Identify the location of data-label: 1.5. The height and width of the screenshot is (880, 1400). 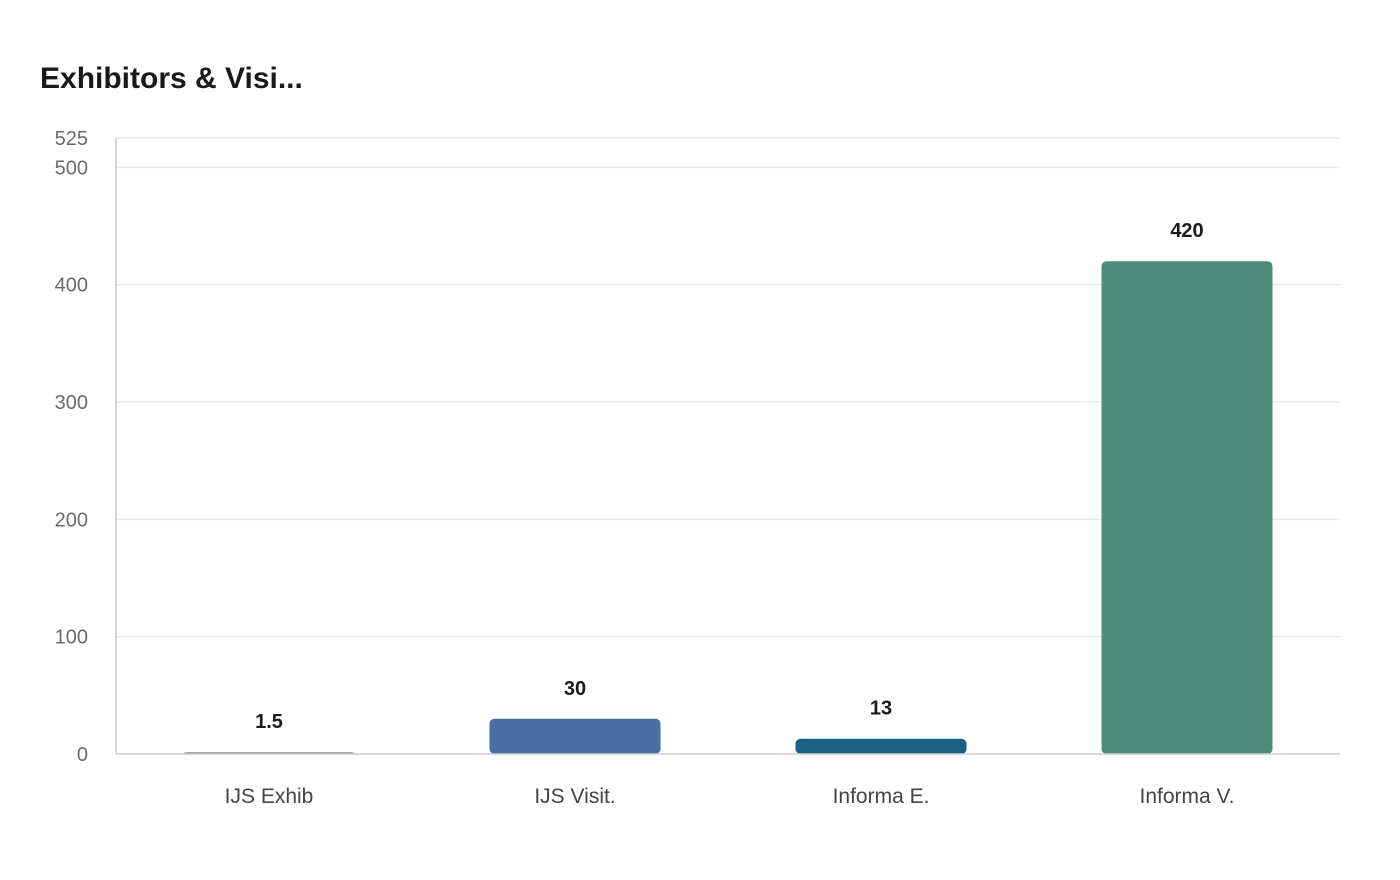
(269, 722).